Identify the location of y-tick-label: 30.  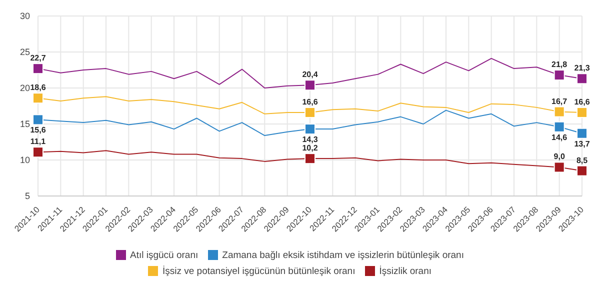
(25, 16).